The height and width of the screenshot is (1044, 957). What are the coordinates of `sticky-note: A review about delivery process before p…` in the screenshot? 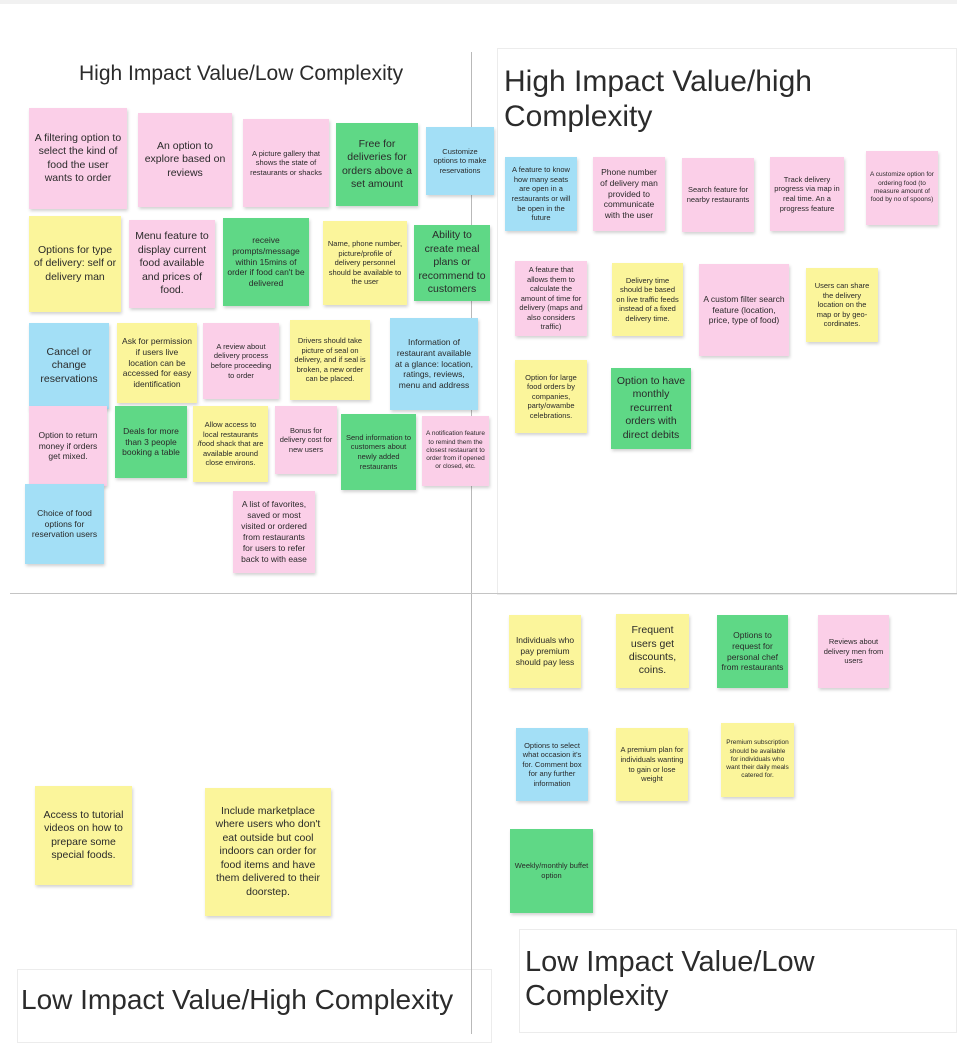 It's located at (241, 361).